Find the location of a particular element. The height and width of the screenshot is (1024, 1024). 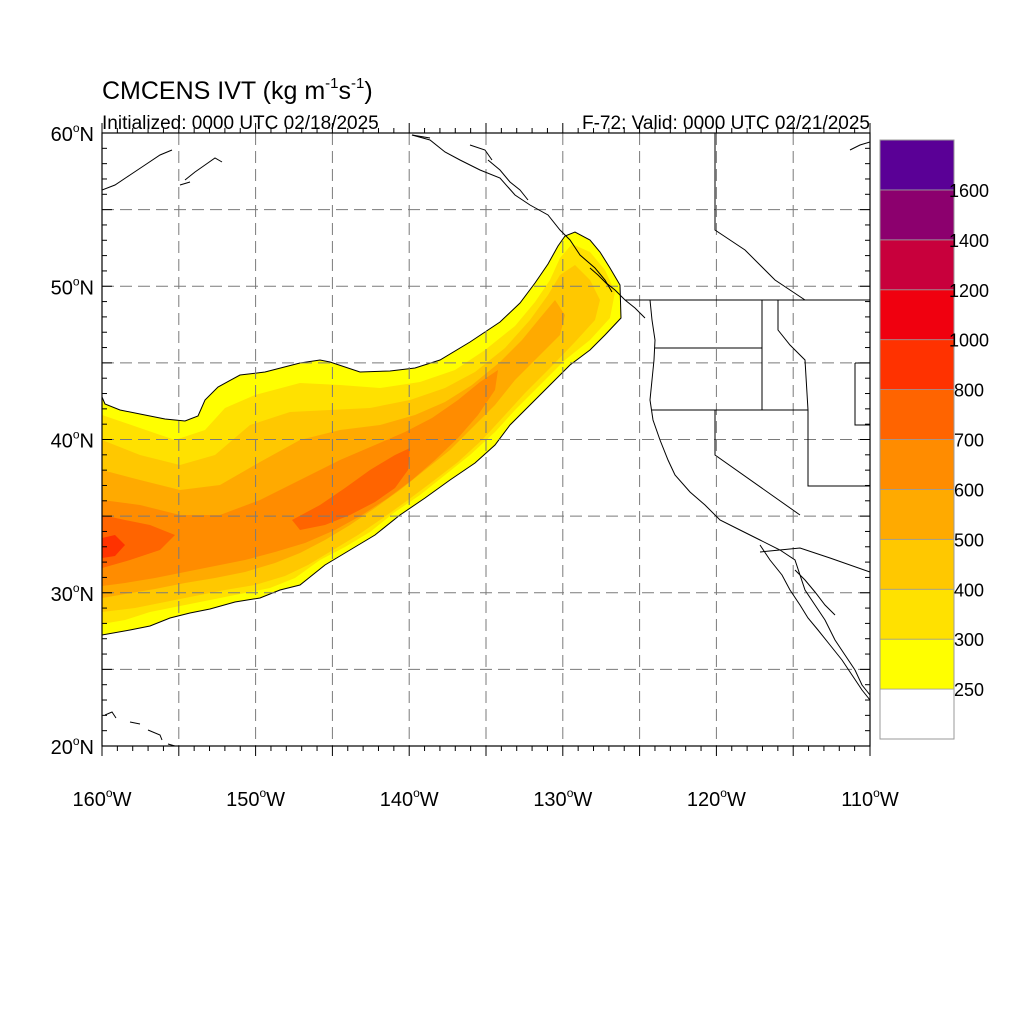

colorbar-label: 600 is located at coordinates (969, 490).